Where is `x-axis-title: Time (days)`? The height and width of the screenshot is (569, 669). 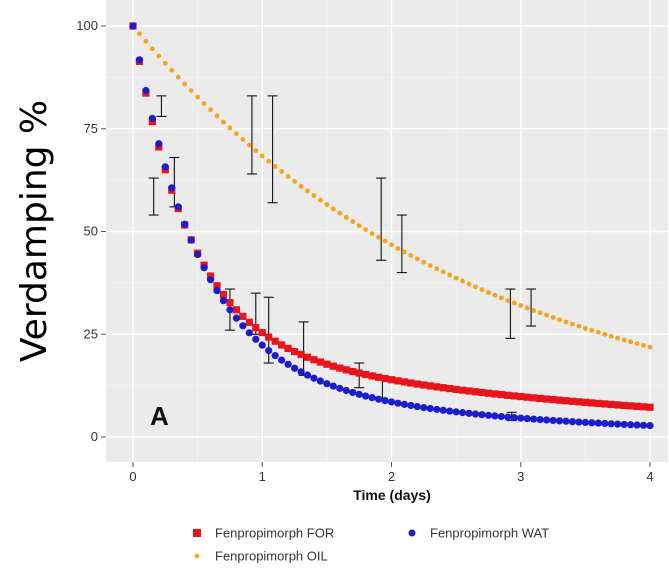 x-axis-title: Time (days) is located at coordinates (392, 495).